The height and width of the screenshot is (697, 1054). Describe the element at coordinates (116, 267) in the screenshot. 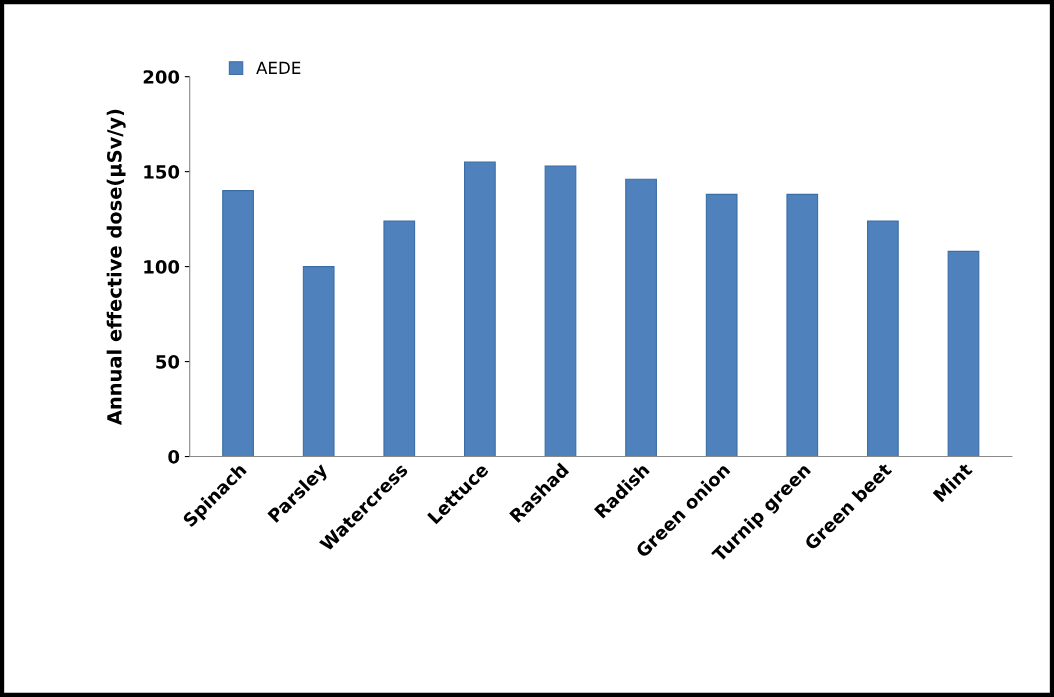

I see `y-axis-title: Annual effective dose(µSv/y)` at that location.